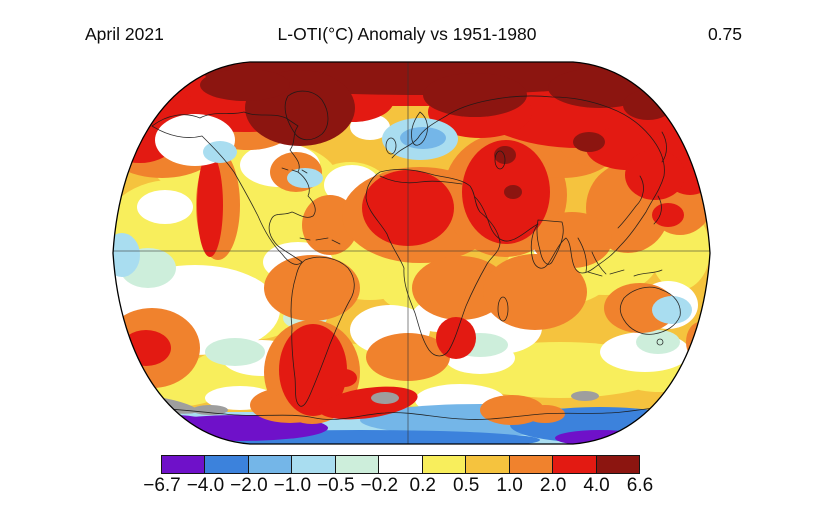  I want to click on colorbar-tick-label: 0.2, so click(422, 485).